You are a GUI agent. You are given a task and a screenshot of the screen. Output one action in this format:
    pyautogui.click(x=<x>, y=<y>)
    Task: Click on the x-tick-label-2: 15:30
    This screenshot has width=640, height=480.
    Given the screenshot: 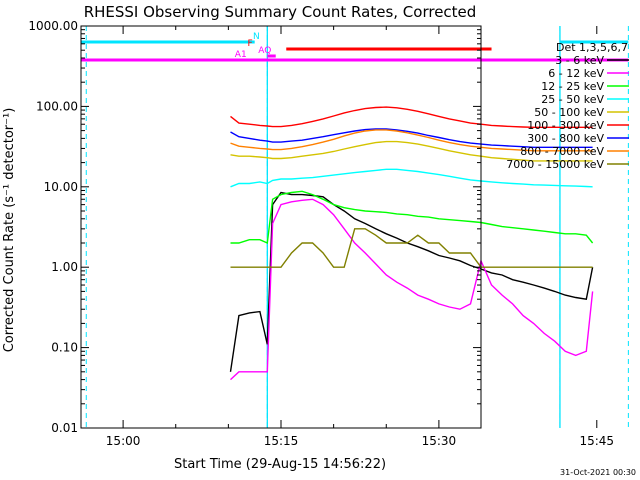 What is the action you would take?
    pyautogui.click(x=439, y=441)
    